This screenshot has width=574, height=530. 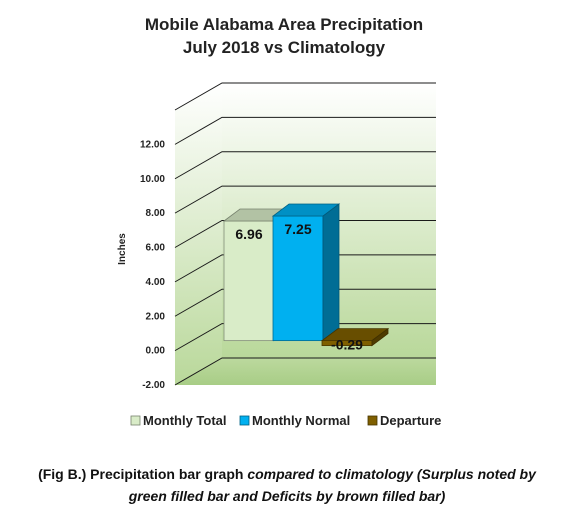 I want to click on legend-label: Monthly Total, so click(x=185, y=420).